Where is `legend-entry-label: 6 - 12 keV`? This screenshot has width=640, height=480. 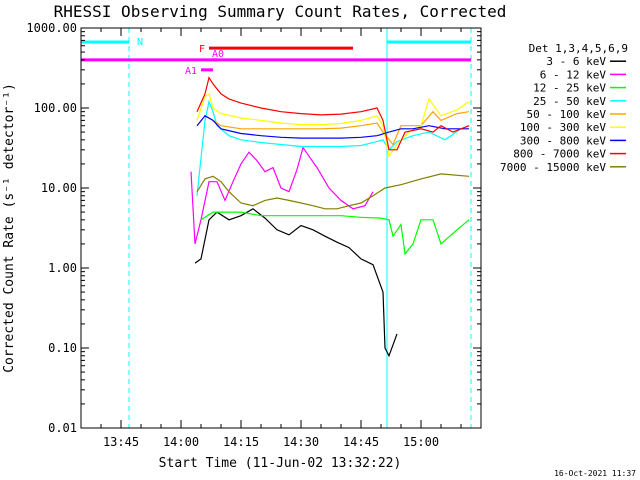
legend-entry-label: 6 - 12 keV is located at coordinates (573, 74).